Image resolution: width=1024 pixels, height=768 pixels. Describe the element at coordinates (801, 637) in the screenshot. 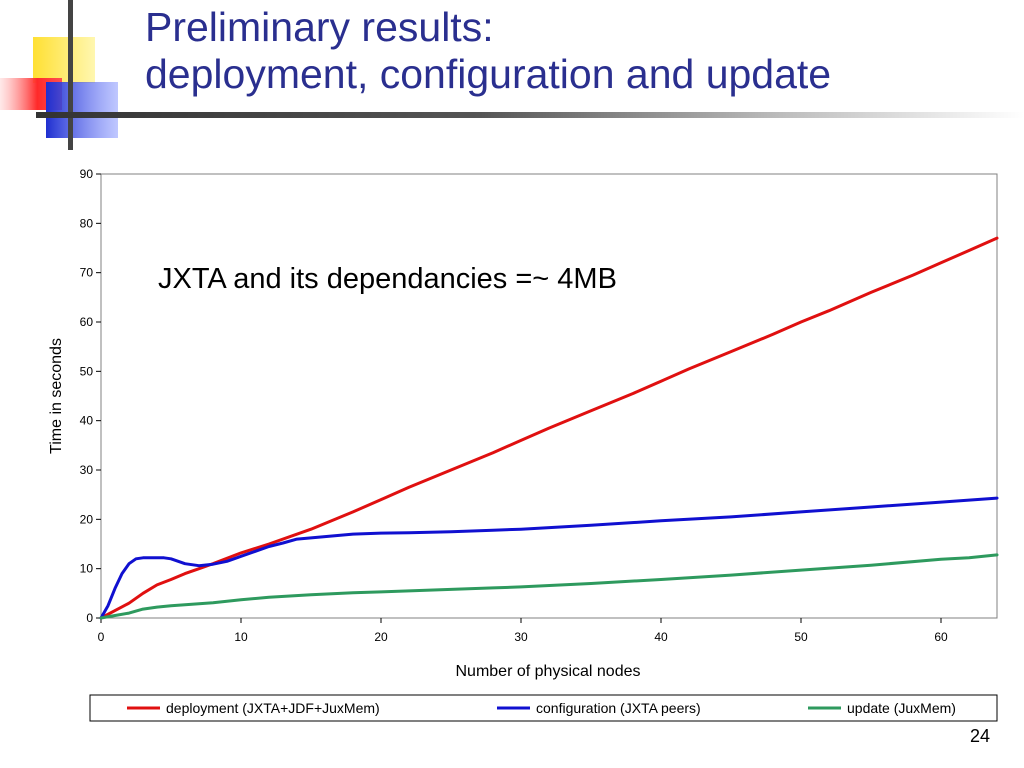

I see `x-tick-label: 50` at that location.